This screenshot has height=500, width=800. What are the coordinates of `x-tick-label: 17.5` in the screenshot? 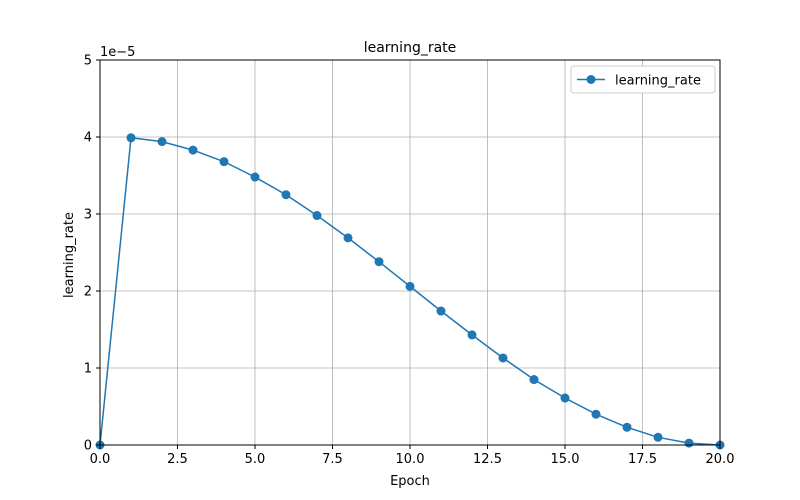 It's located at (642, 459).